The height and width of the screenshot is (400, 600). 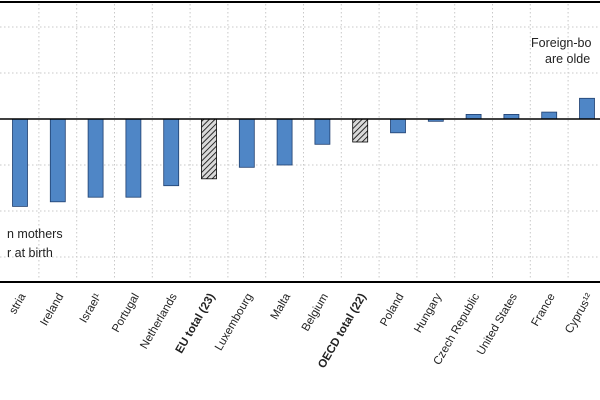 I want to click on category-label: Poland, so click(x=392, y=310).